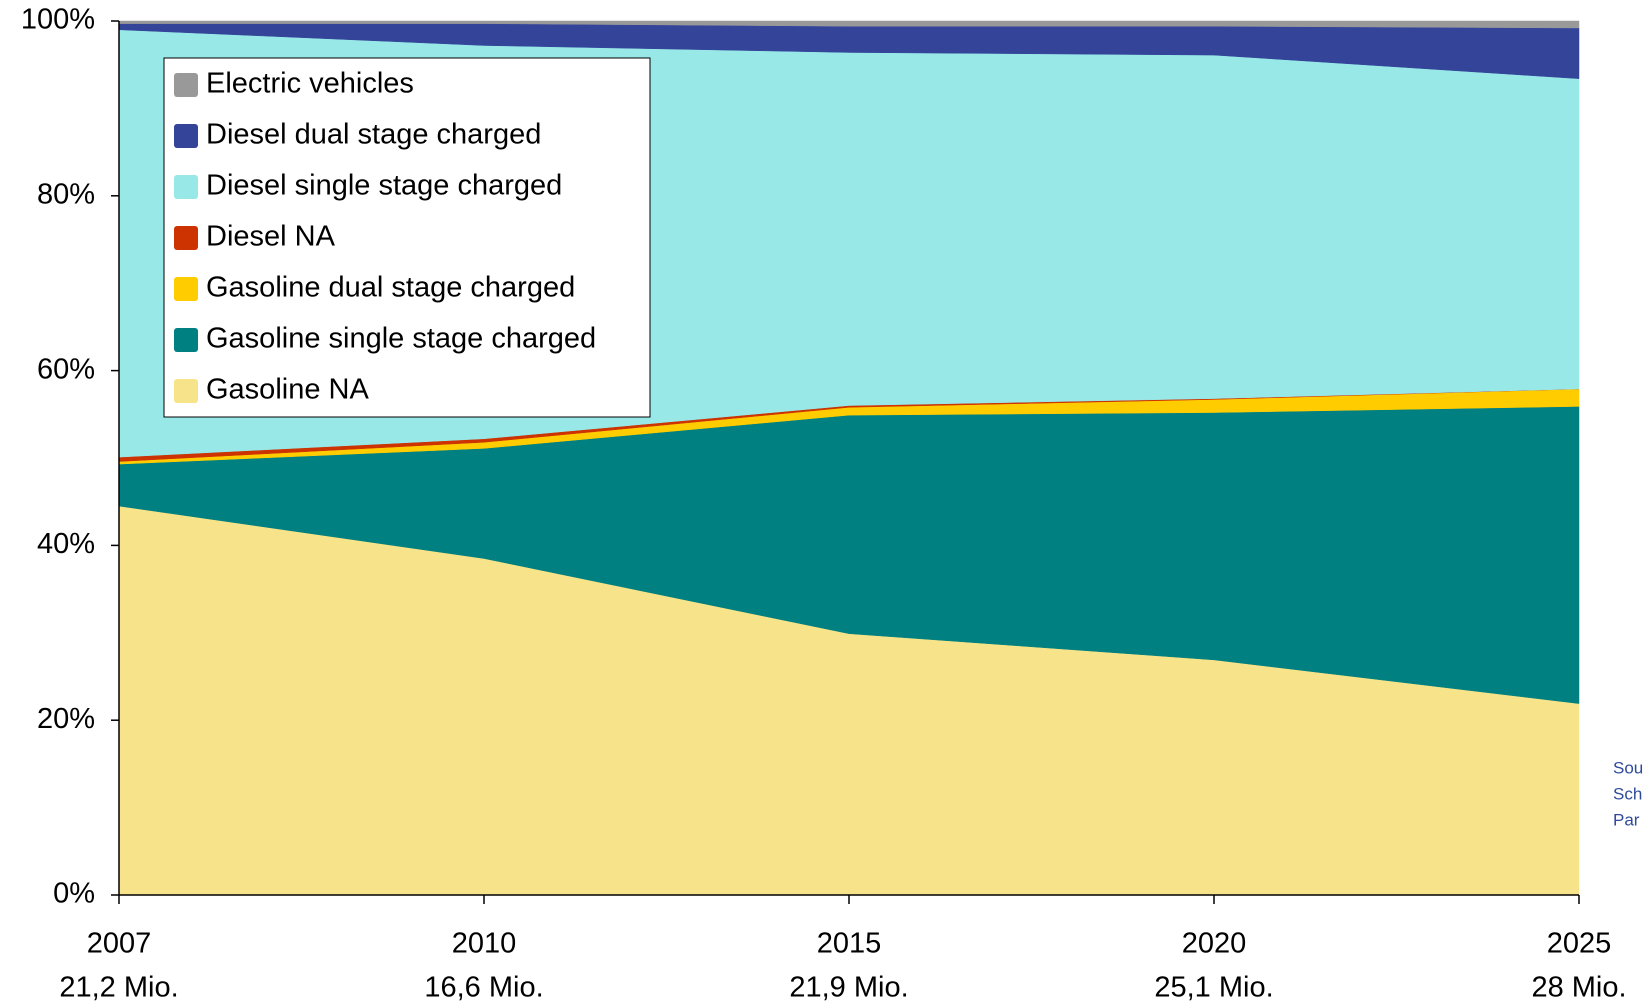 This screenshot has height=1007, width=1647. Describe the element at coordinates (74, 894) in the screenshot. I see `y-tick-label: 0%` at that location.